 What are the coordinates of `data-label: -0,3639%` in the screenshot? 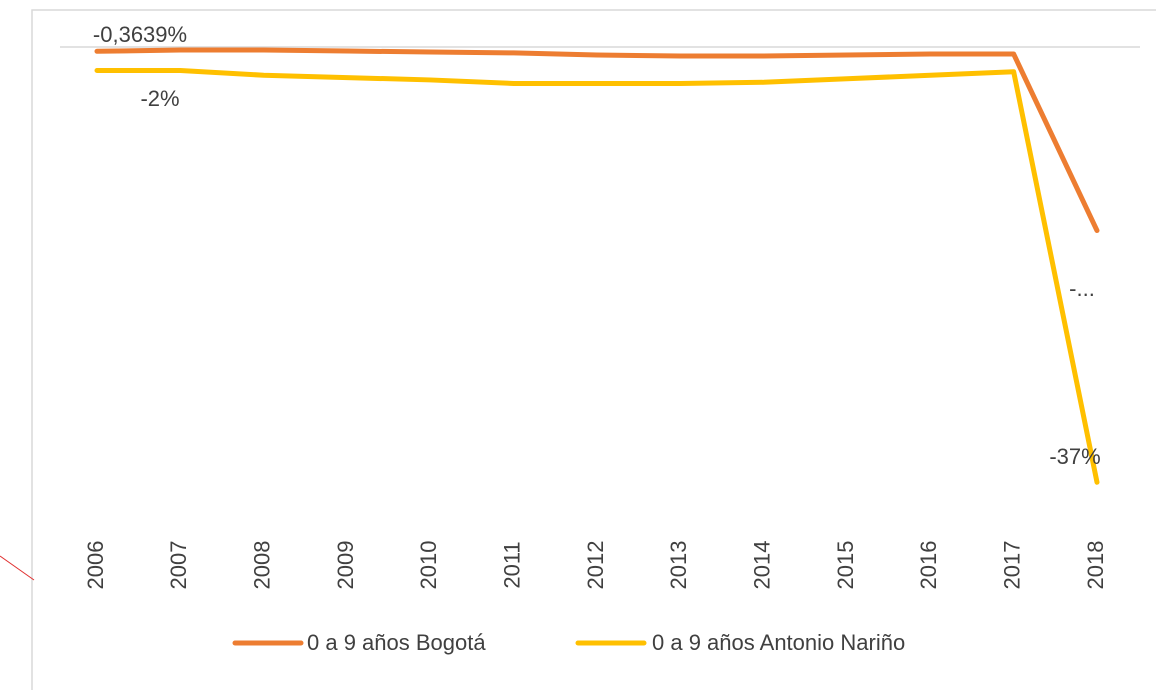 It's located at (140, 34).